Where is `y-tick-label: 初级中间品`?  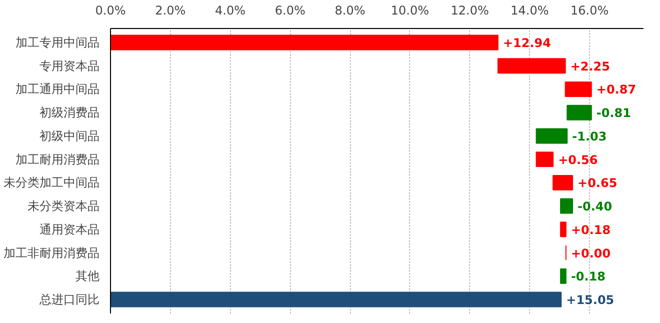
y-tick-label: 初级中间品 is located at coordinates (70, 135).